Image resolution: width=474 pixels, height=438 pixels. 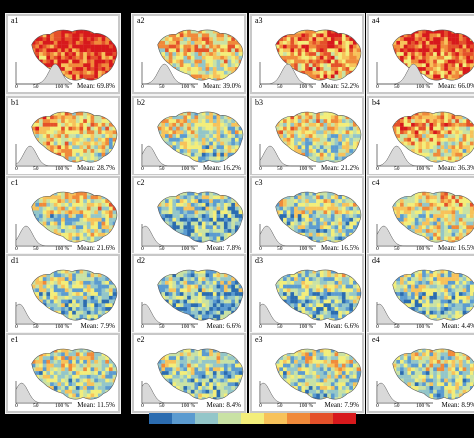 What do you see at coordinates (467, 326) in the screenshot?
I see `mean-number: 4.4%` at bounding box center [467, 326].